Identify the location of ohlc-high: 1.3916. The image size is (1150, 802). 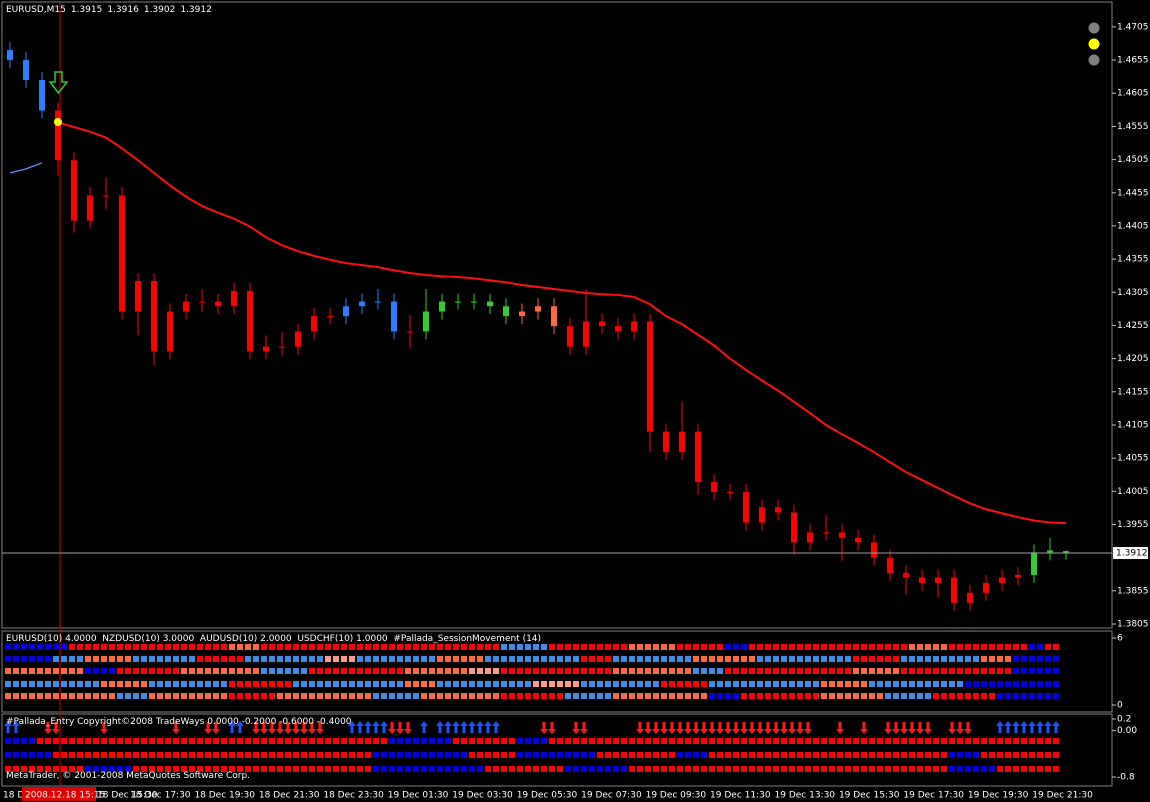
(123, 10).